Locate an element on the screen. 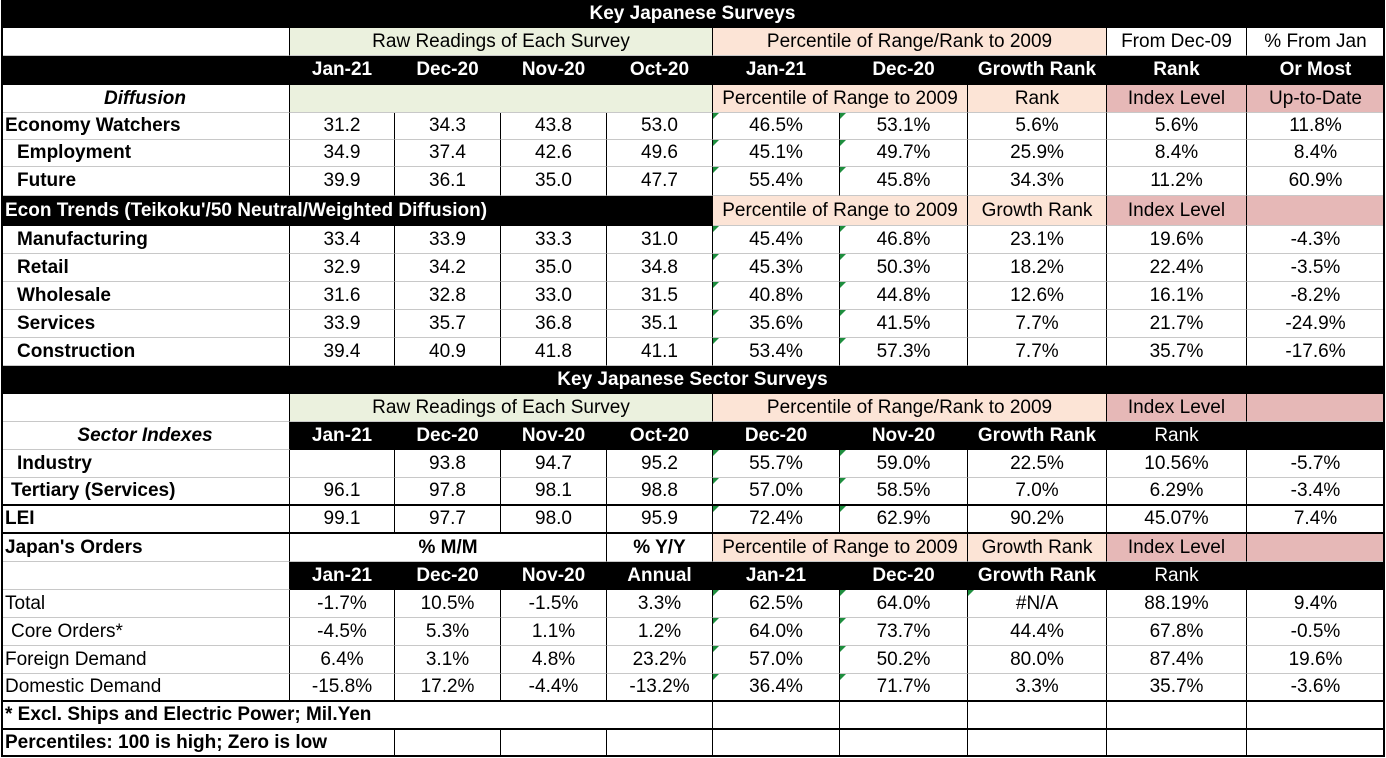  col-header: Oct-20 is located at coordinates (660, 436).